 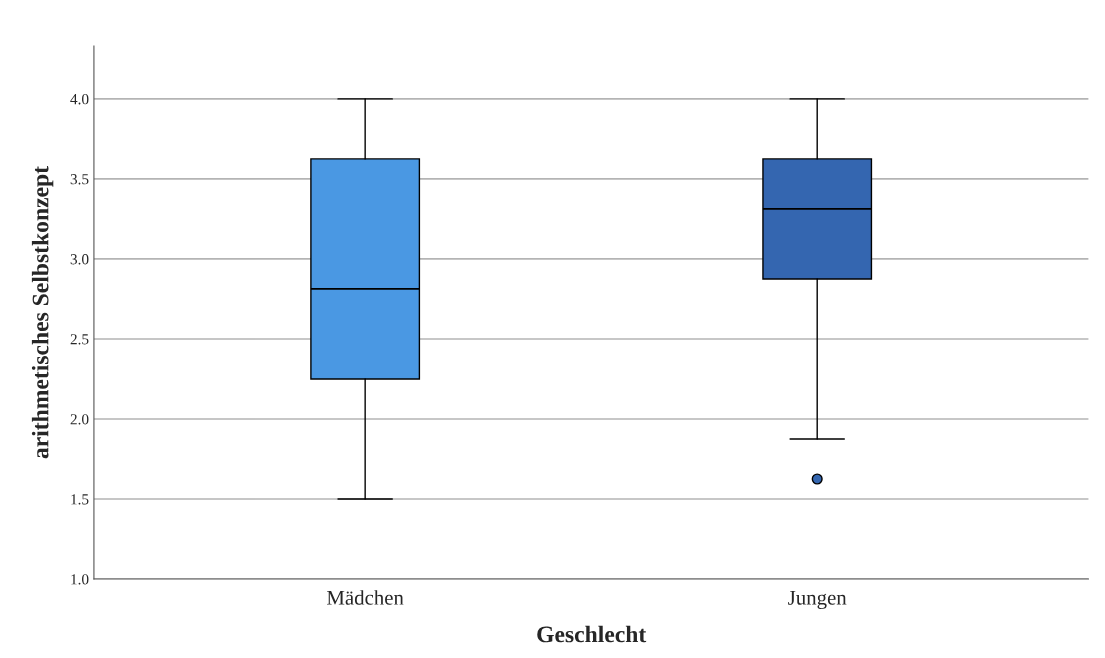 I want to click on y-tick-label: 1.0, so click(x=80, y=579).